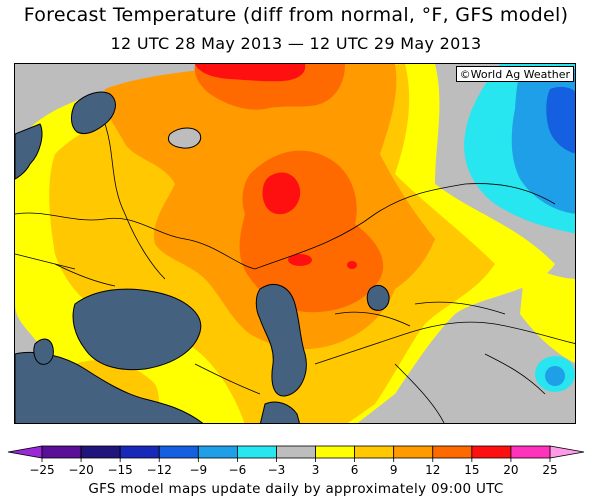 The width and height of the screenshot is (592, 503). I want to click on cool-anomaly-zone, so click(519, 228).